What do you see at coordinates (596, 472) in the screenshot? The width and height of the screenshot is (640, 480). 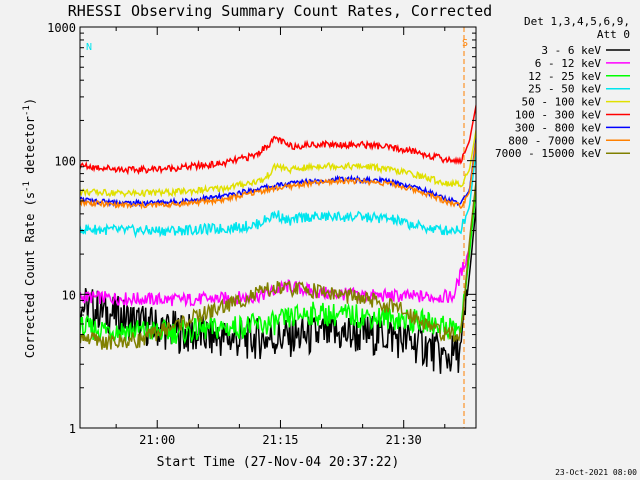 I see `footer-timestamp: 23-Oct-2021 08:00` at bounding box center [596, 472].